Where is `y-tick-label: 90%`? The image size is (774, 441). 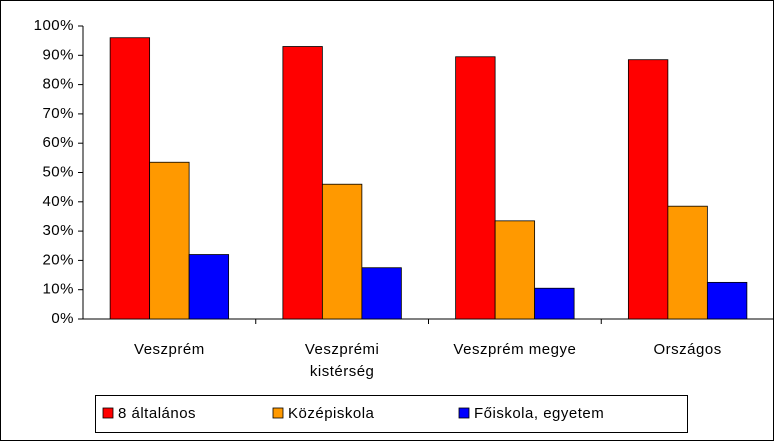 y-tick-label: 90% is located at coordinates (58, 54).